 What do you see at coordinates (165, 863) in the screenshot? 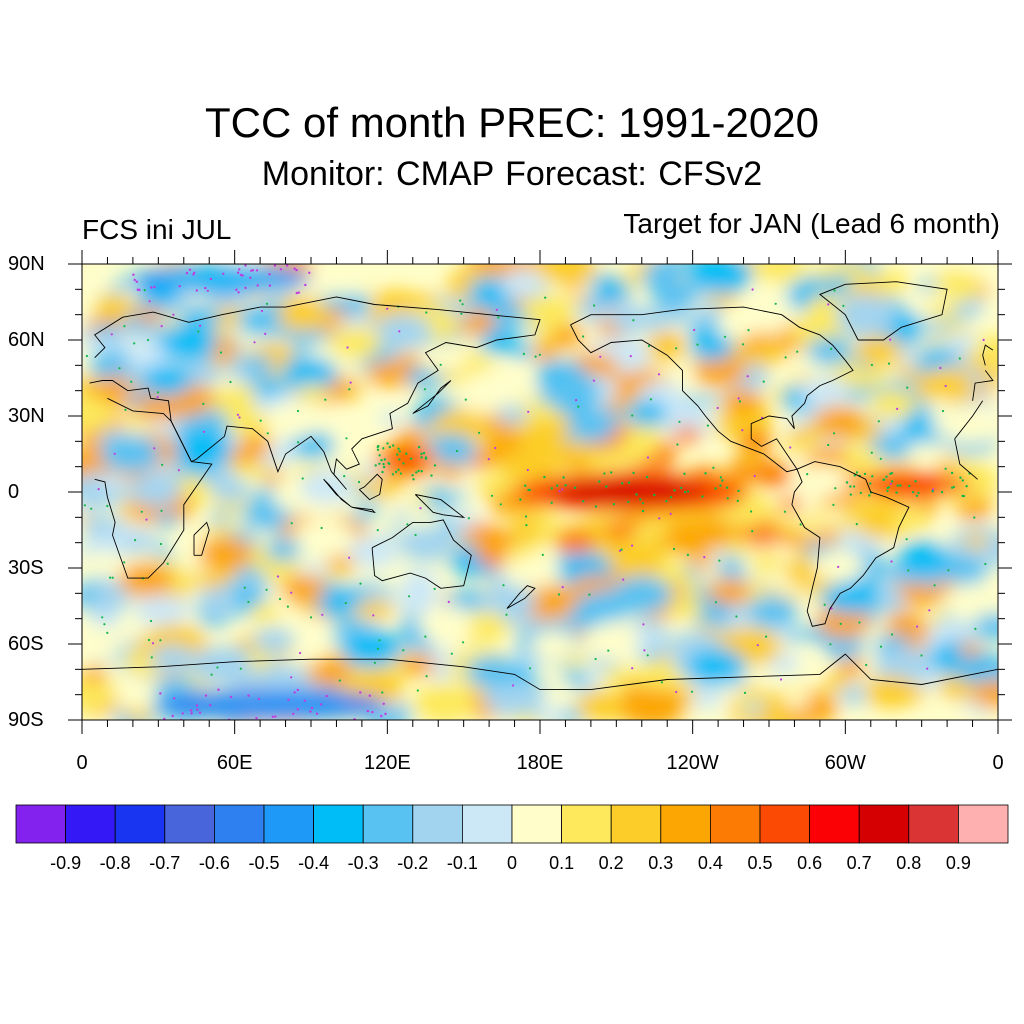
I see `colorbar-label: -0.7` at bounding box center [165, 863].